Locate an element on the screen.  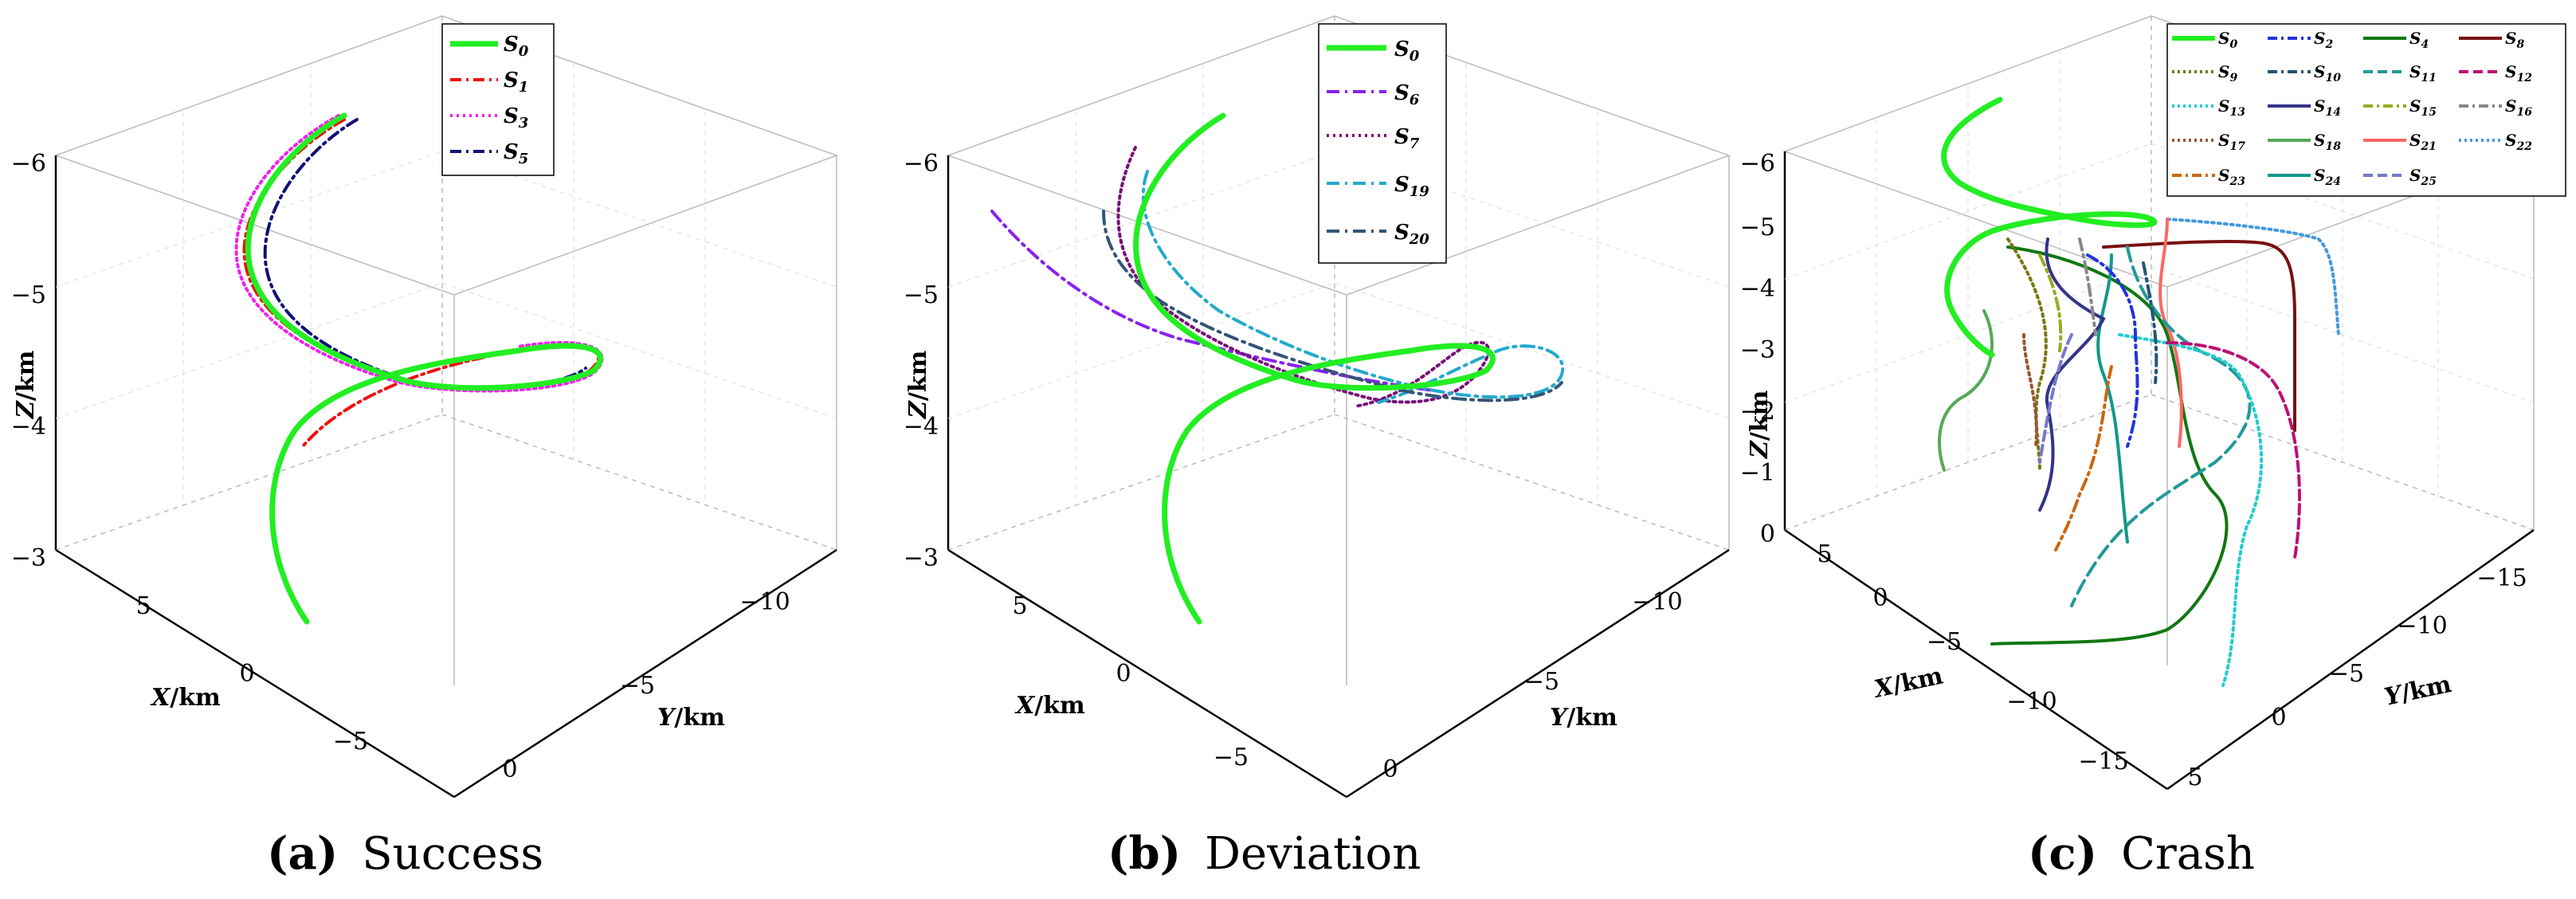
panel-c-x-tick: 0 is located at coordinates (1880, 598).